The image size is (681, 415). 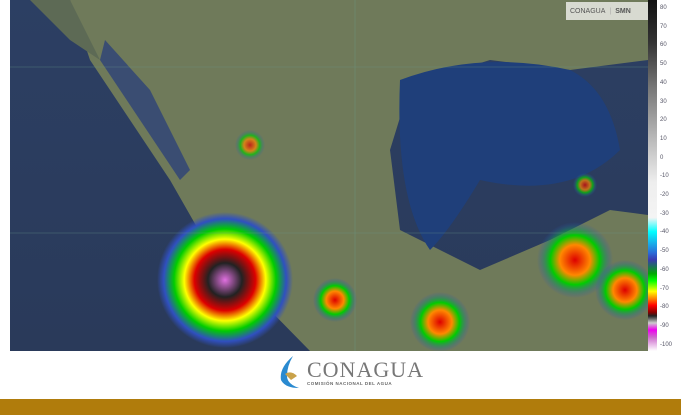 What do you see at coordinates (664, 269) in the screenshot?
I see `colorbar-tick: -60` at bounding box center [664, 269].